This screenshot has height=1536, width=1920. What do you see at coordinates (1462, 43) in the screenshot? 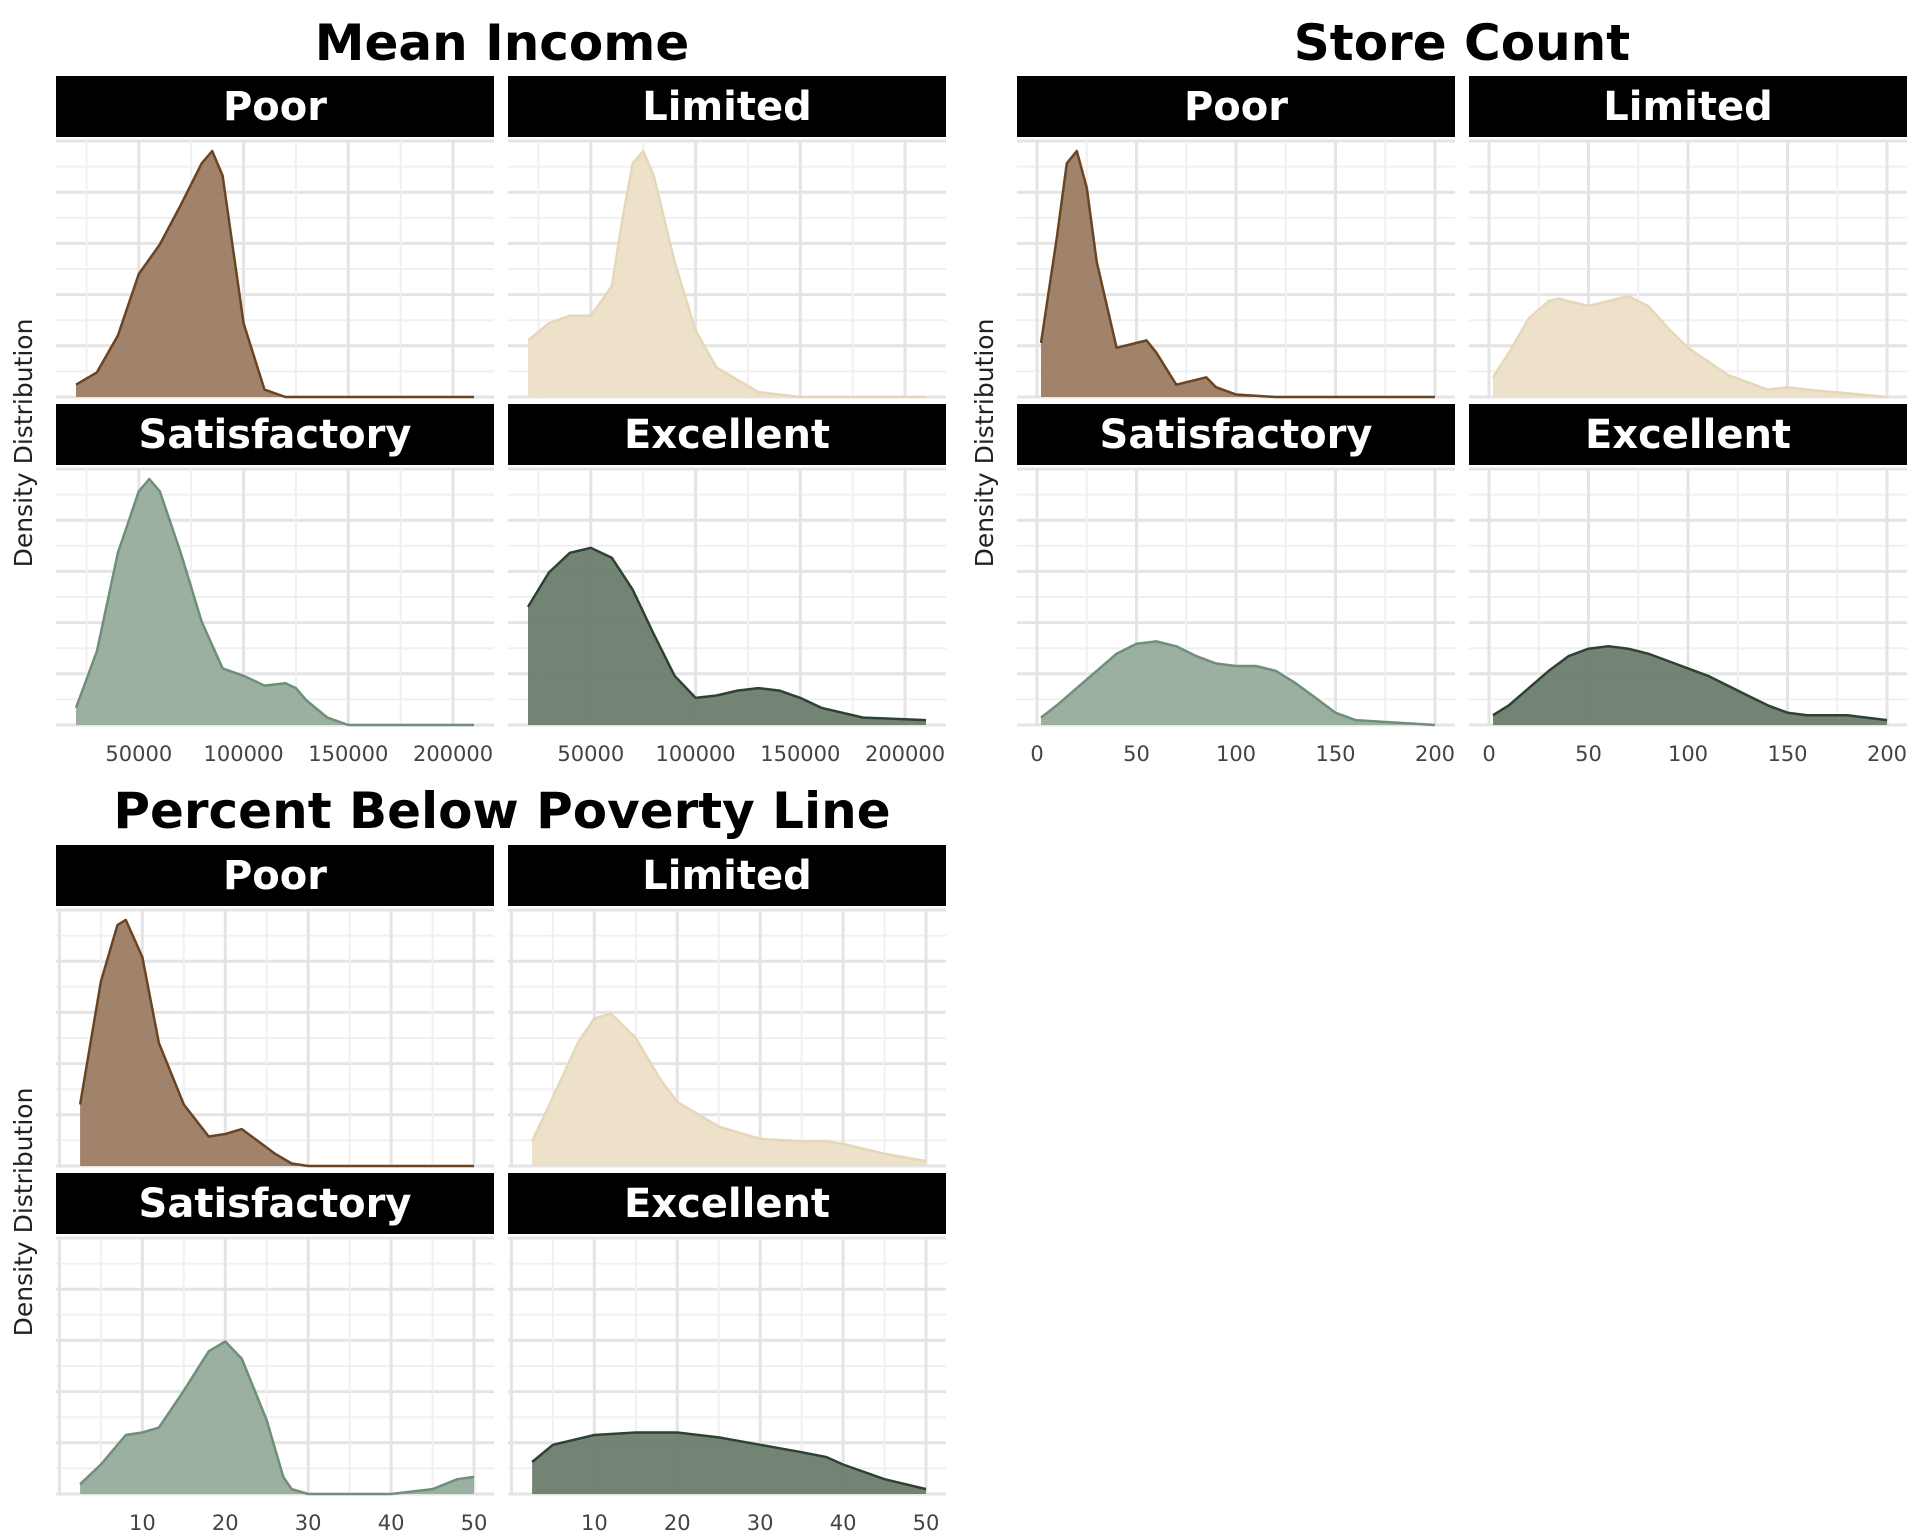
I see `chart-title: Store Count` at bounding box center [1462, 43].